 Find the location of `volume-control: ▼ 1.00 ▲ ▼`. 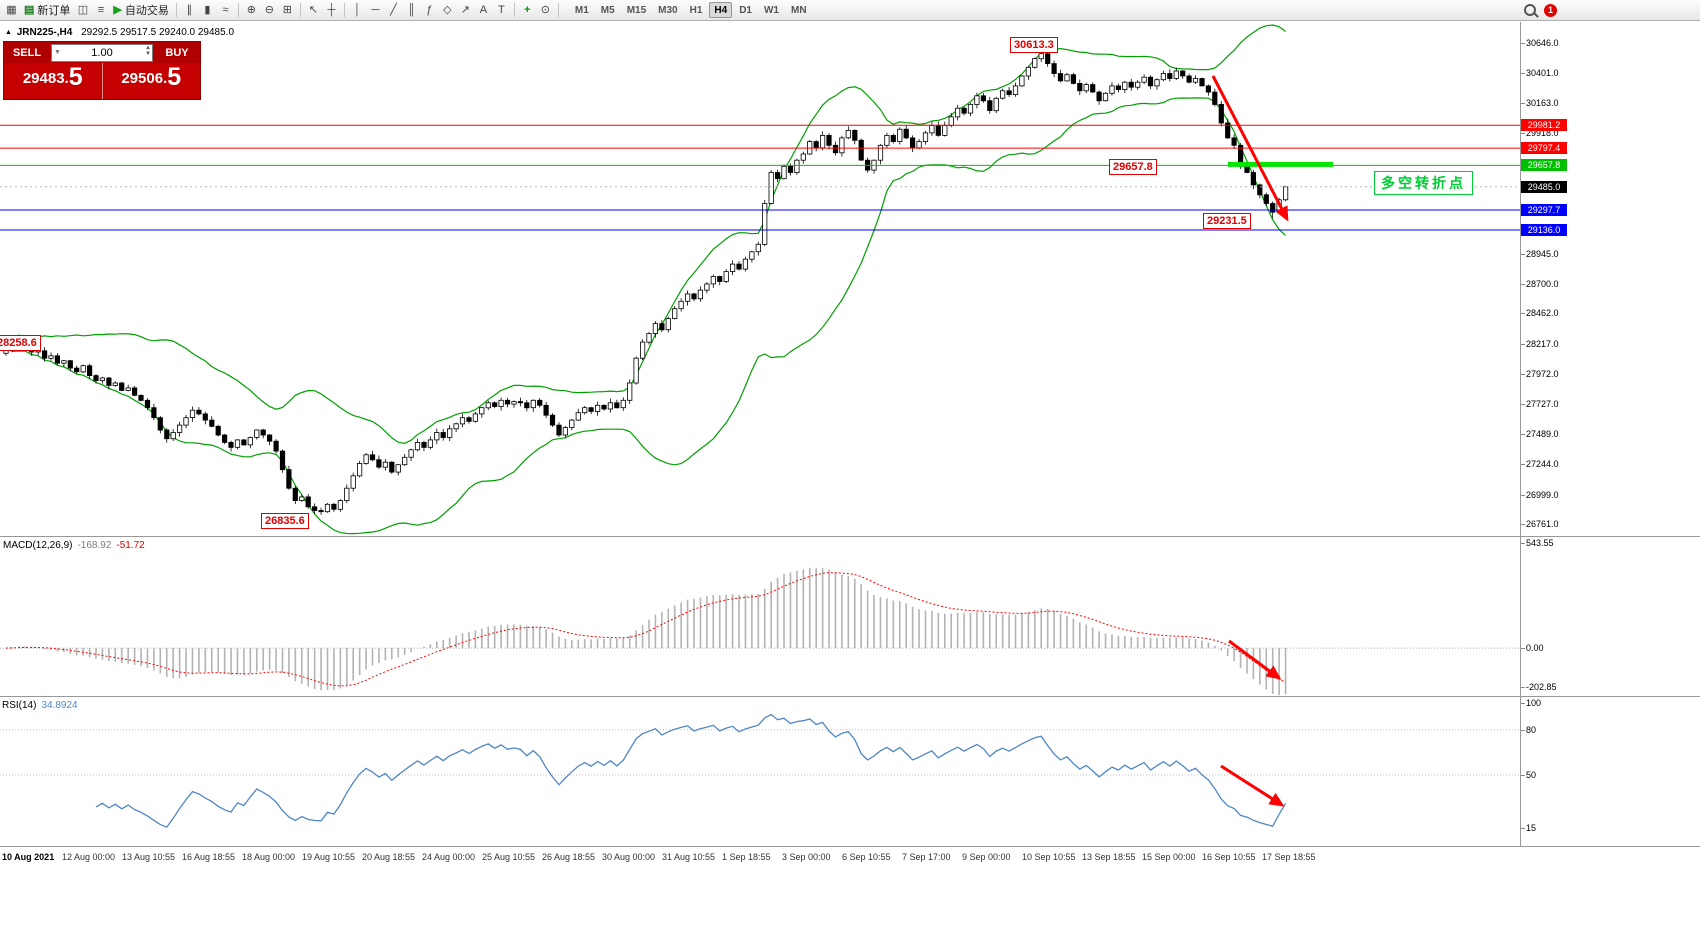

volume-control: ▼ 1.00 ▲ ▼ is located at coordinates (102, 52).